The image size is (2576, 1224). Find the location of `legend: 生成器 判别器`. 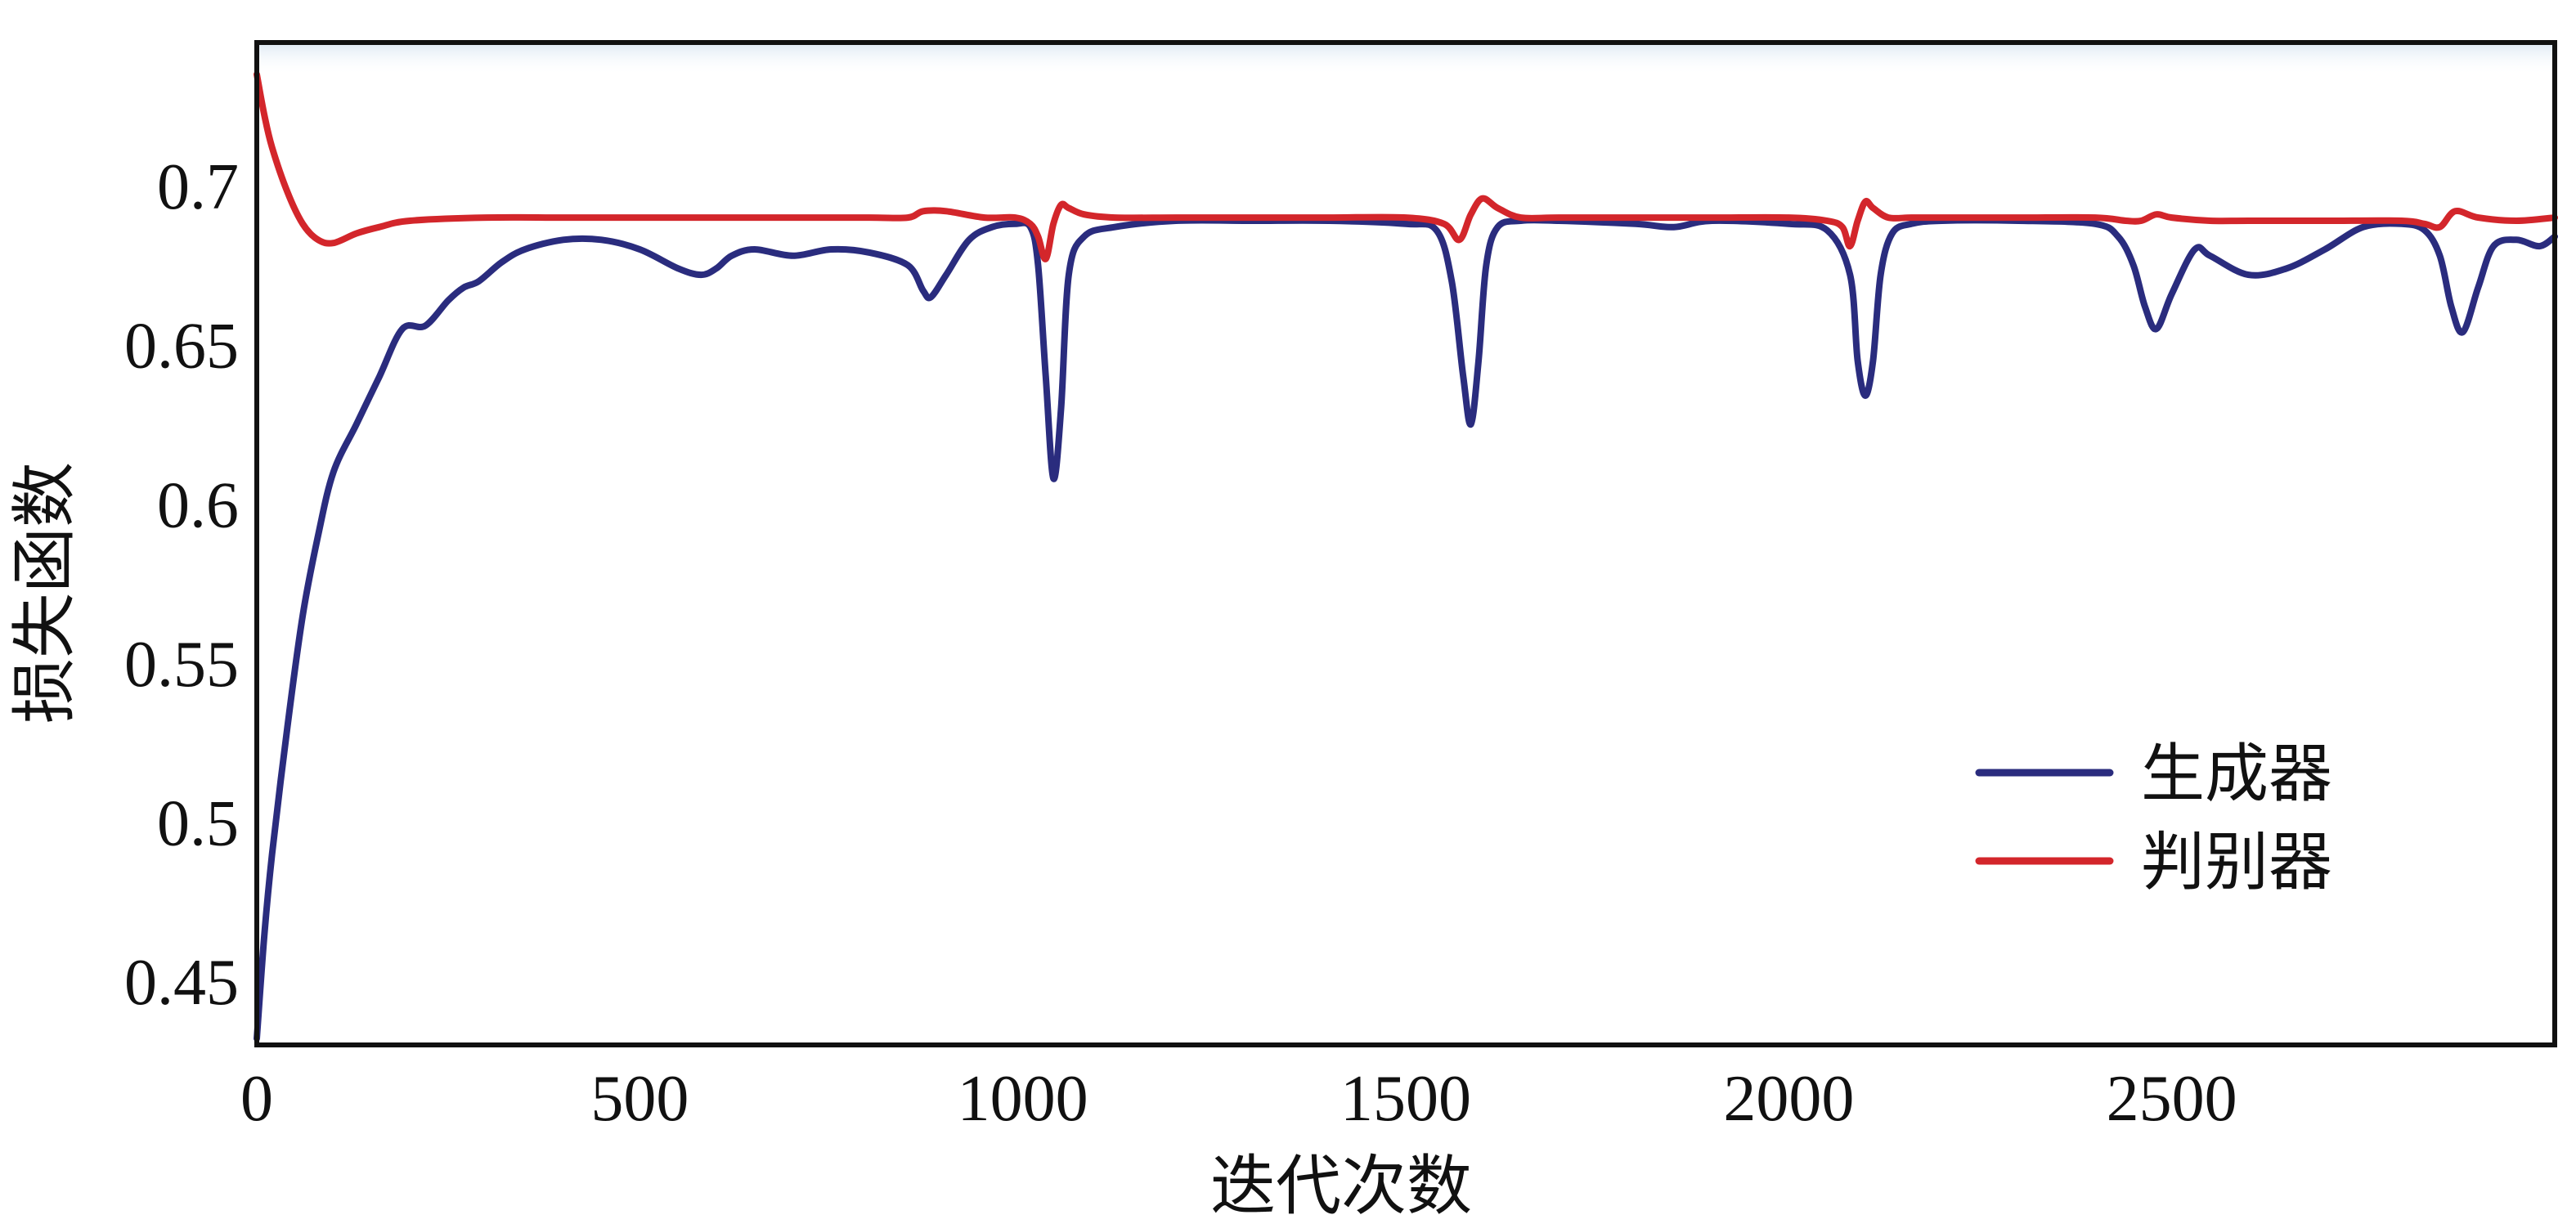

legend: 生成器 判别器 is located at coordinates (2153, 819).